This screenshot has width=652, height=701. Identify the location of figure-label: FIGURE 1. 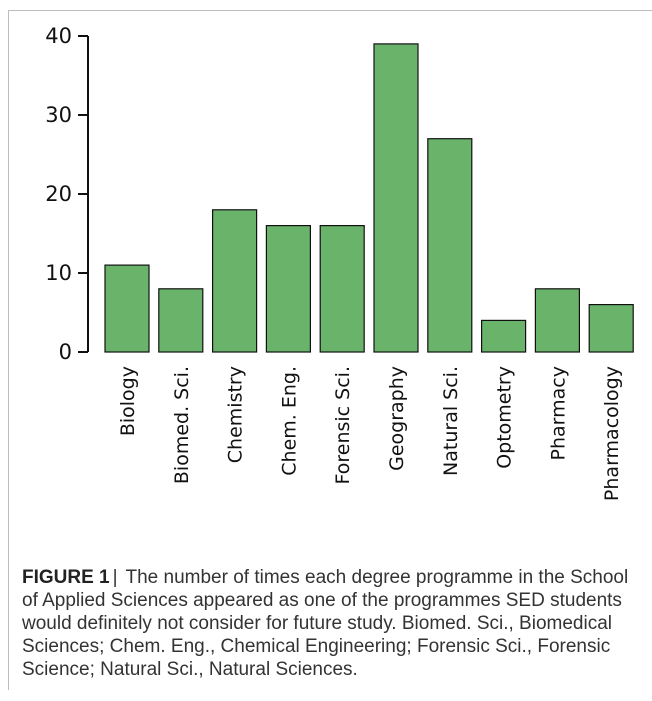
(66, 577).